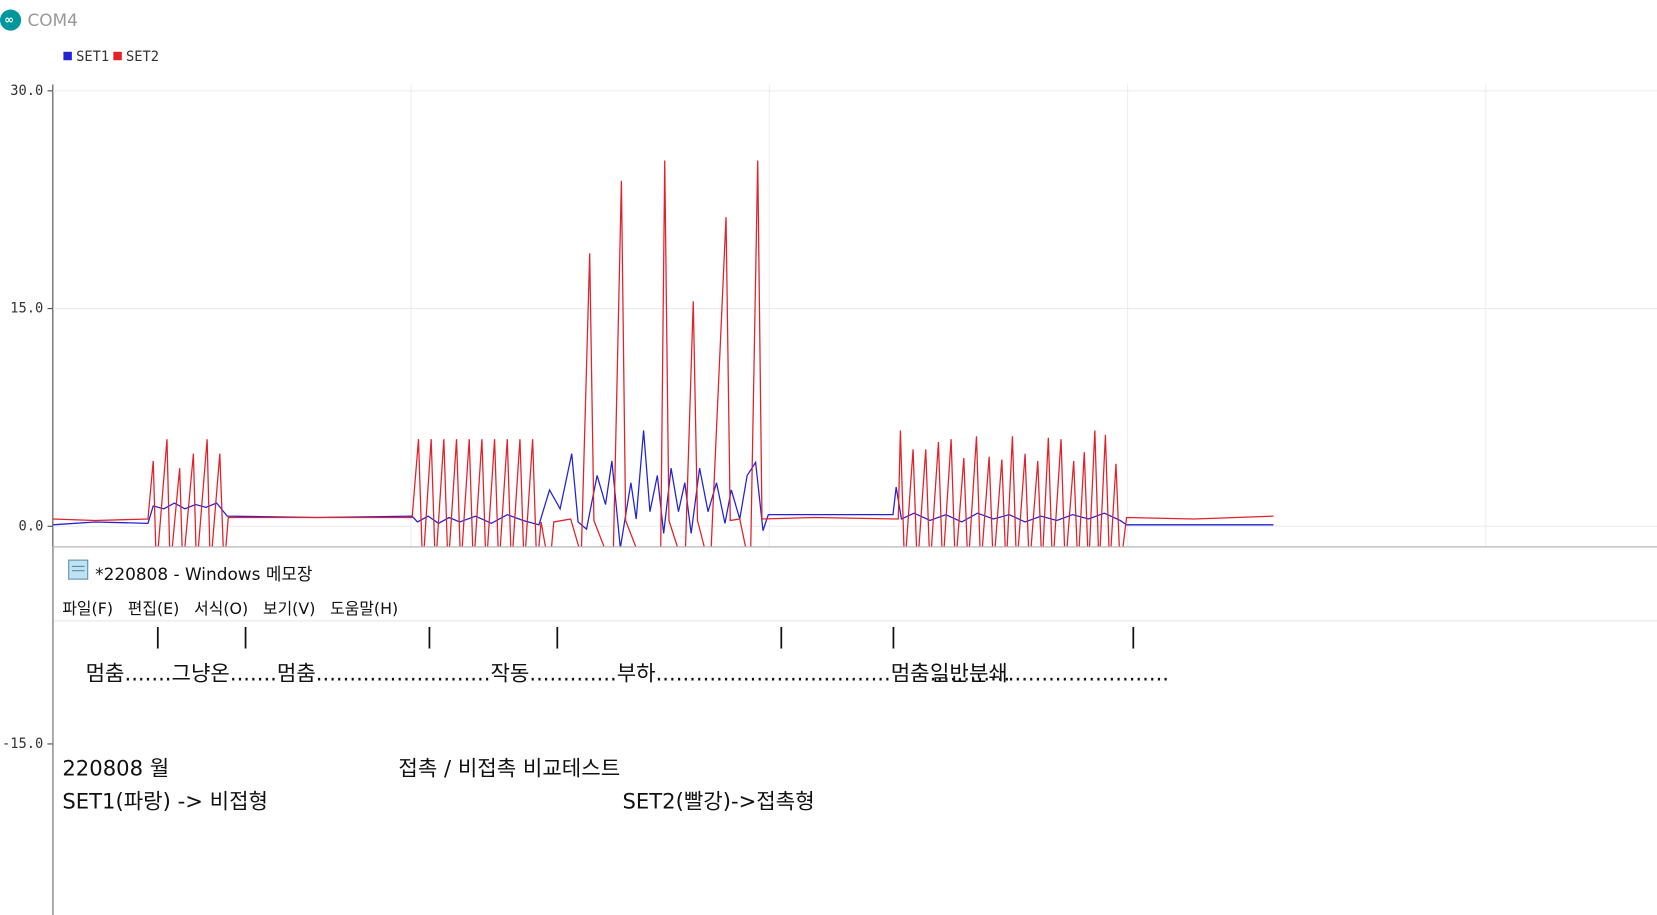 This screenshot has height=915, width=1657. What do you see at coordinates (22, 744) in the screenshot?
I see `y-tick-label: -15.0` at bounding box center [22, 744].